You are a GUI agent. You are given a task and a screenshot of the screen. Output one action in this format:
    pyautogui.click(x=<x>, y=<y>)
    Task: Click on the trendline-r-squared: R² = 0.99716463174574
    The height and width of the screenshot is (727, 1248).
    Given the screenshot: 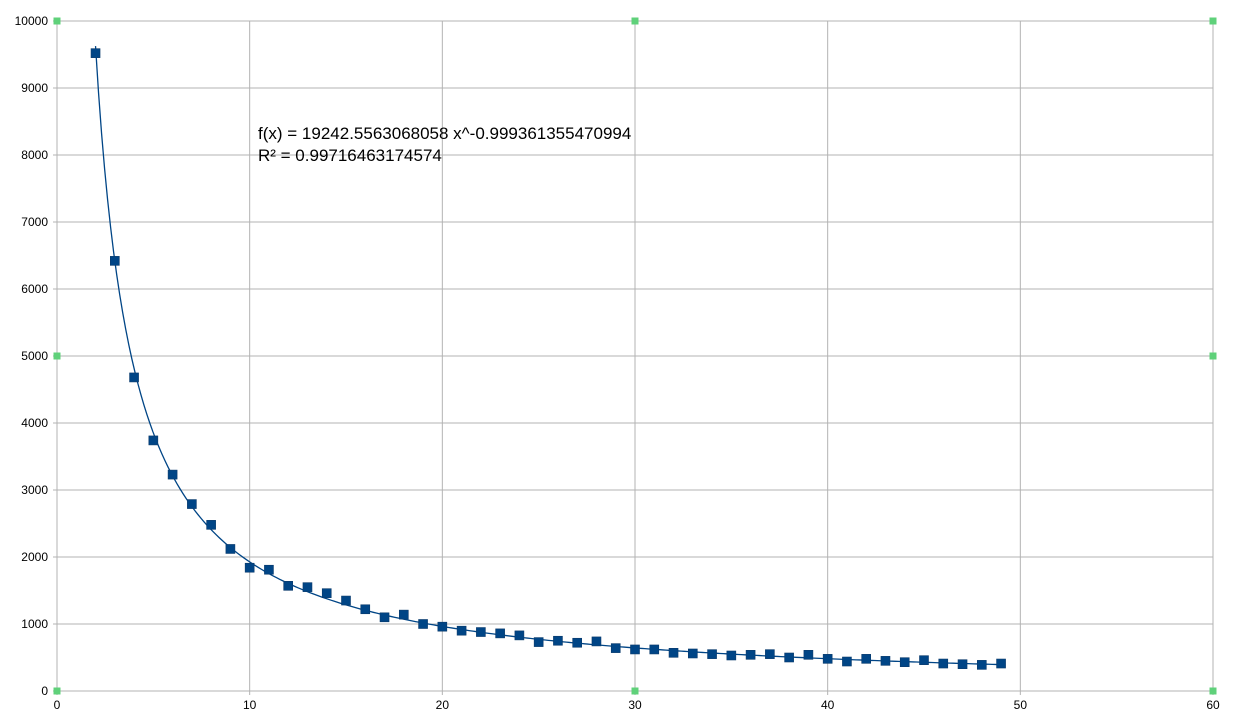 What is the action you would take?
    pyautogui.click(x=350, y=155)
    